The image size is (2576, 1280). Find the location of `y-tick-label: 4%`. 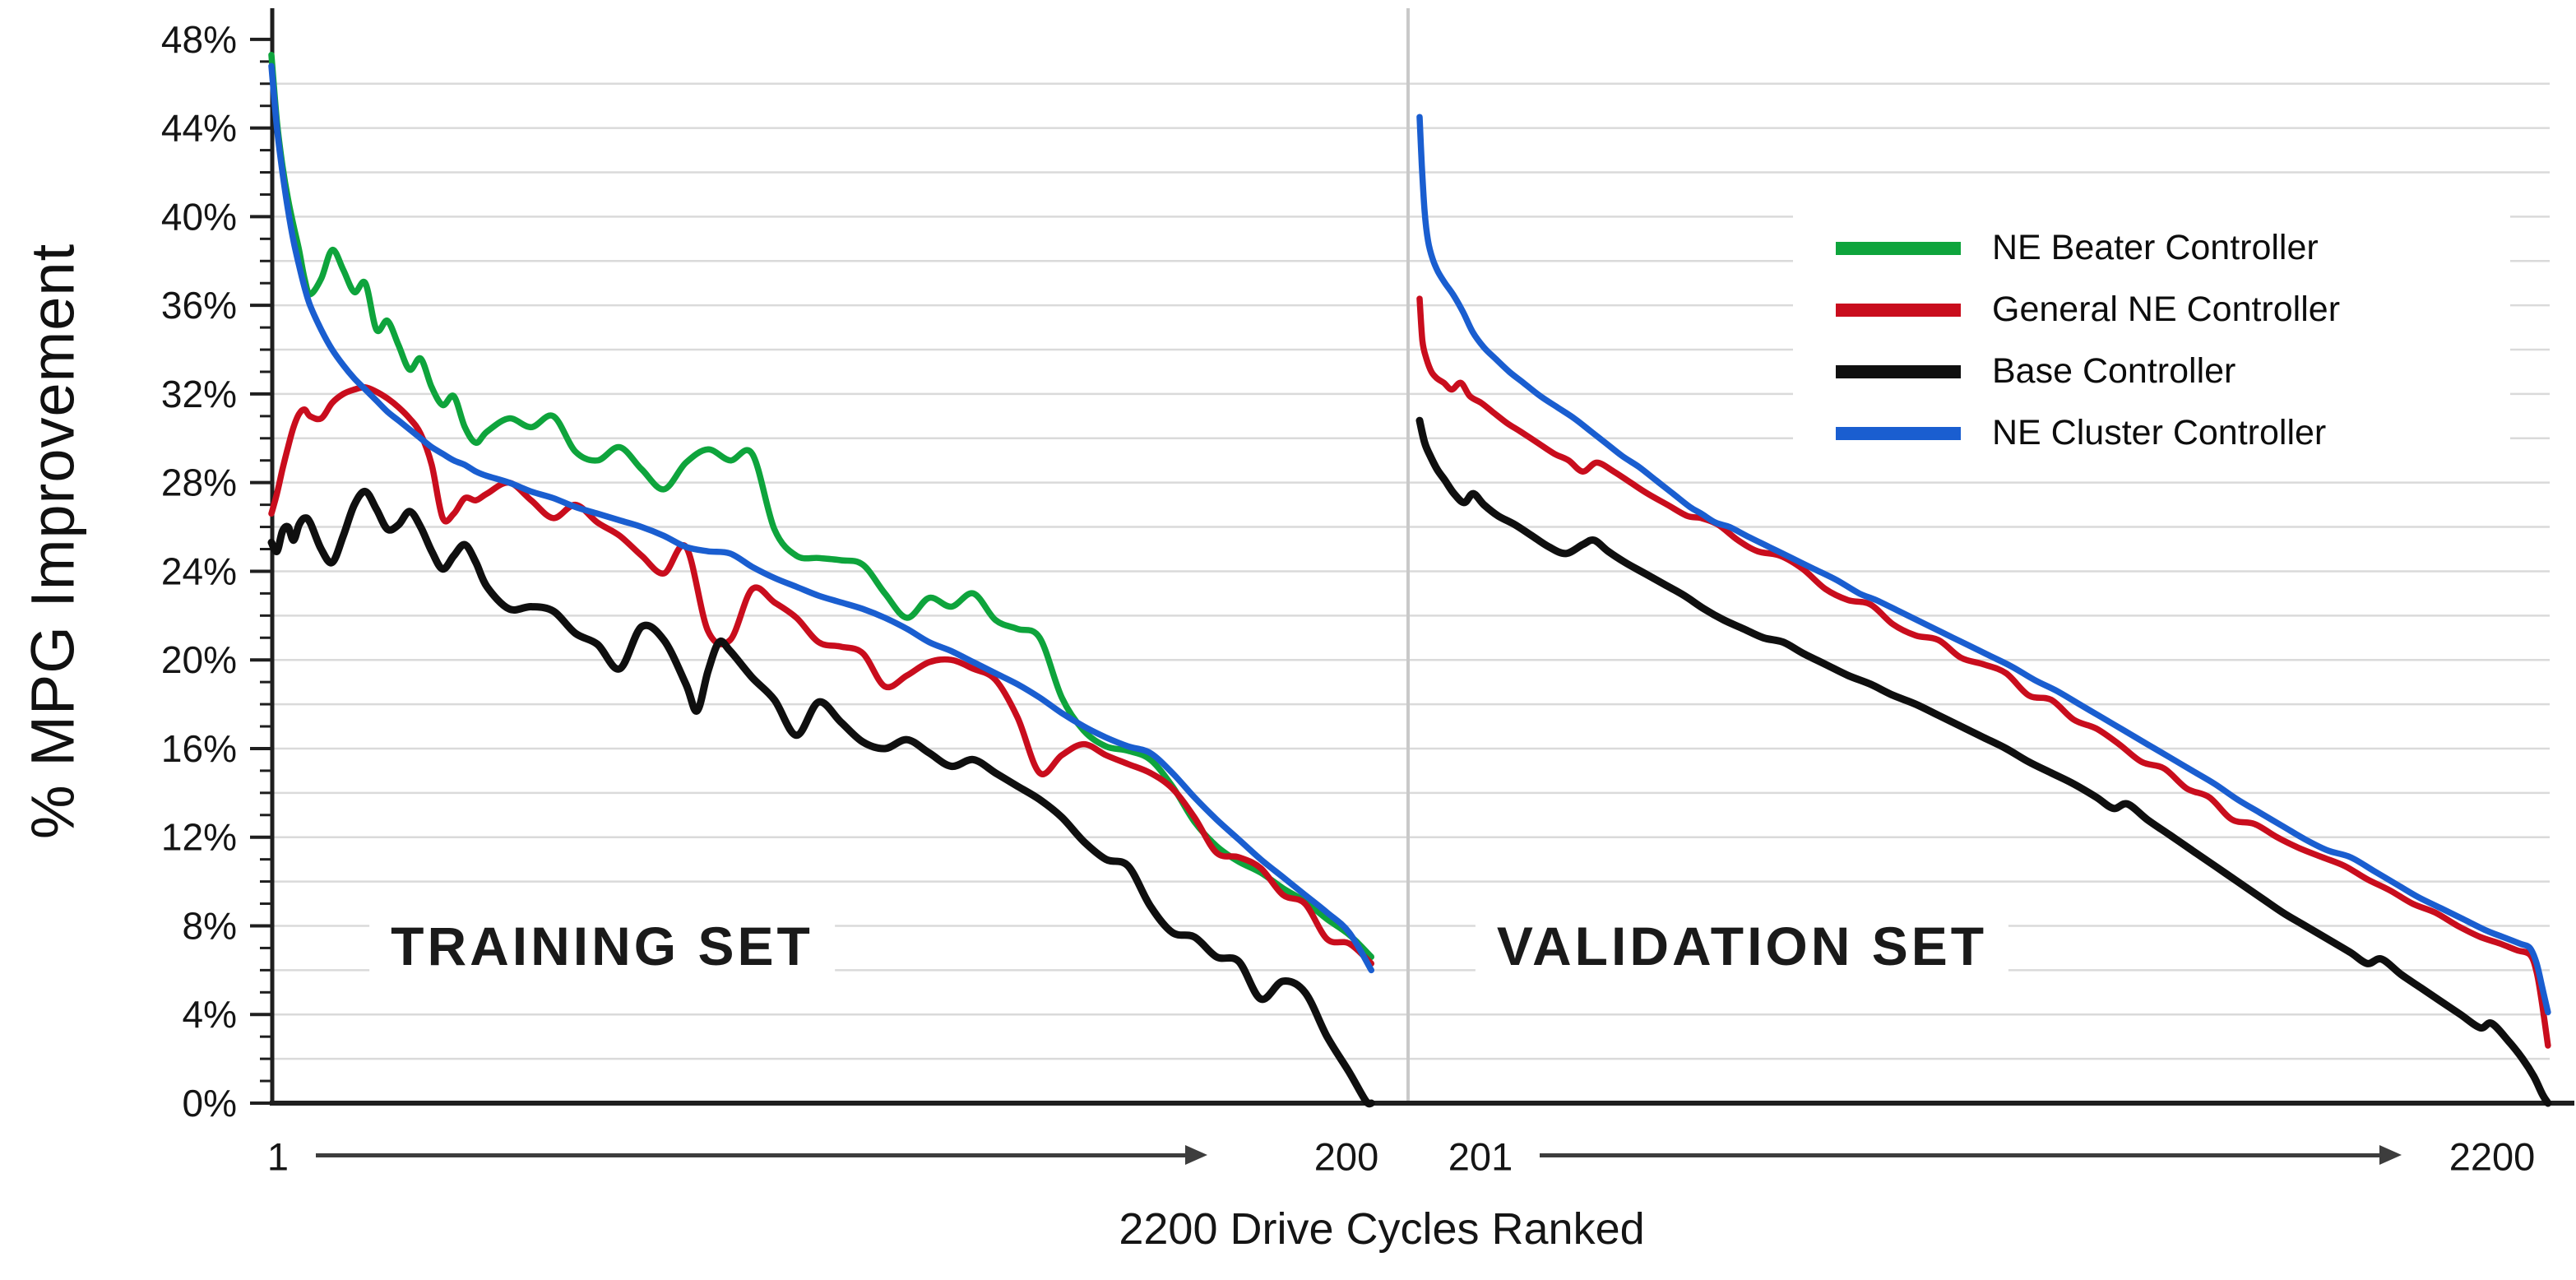

y-tick-label: 4% is located at coordinates (210, 1014).